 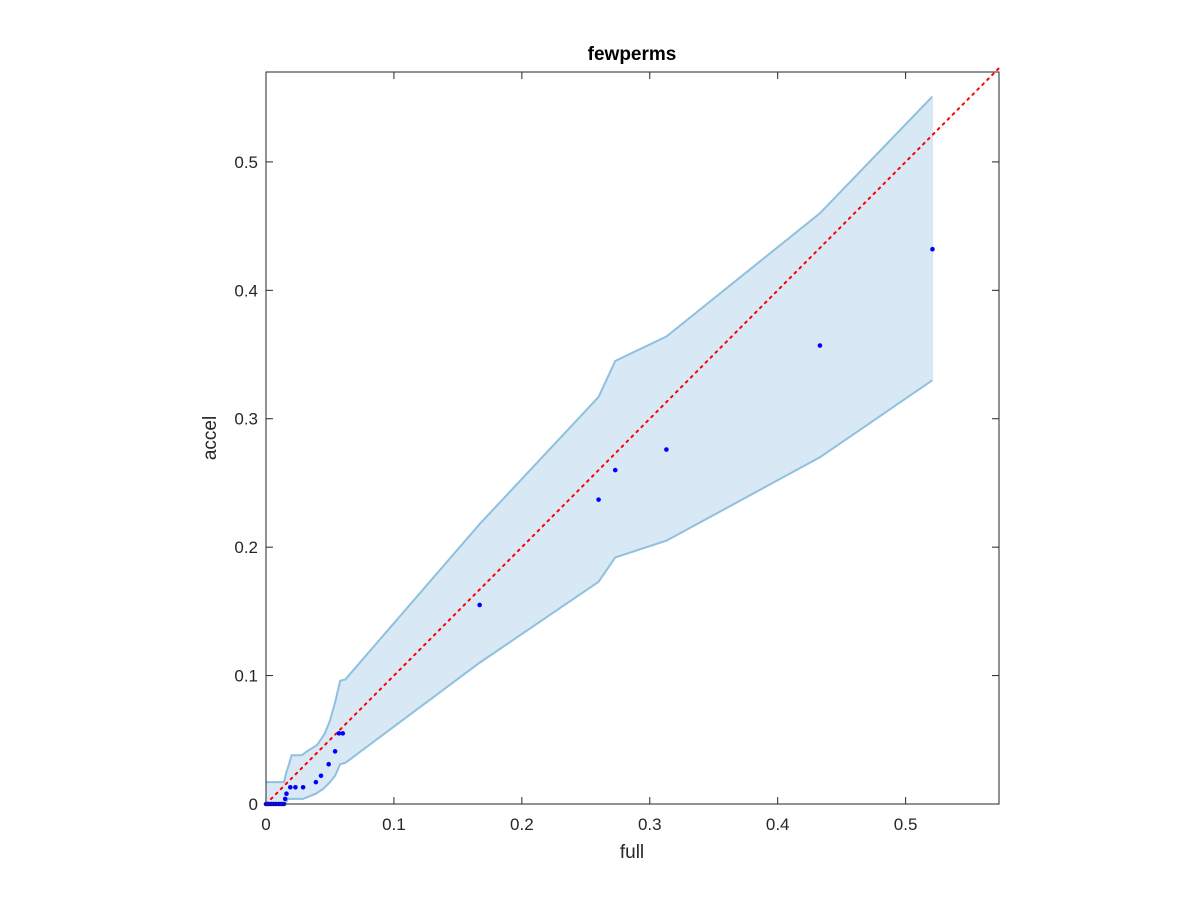 What do you see at coordinates (632, 54) in the screenshot?
I see `chart-title: fewperms` at bounding box center [632, 54].